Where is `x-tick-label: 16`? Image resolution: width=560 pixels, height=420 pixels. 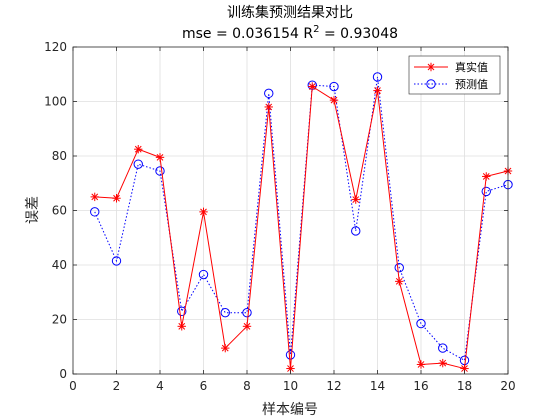 x-tick-label: 16 is located at coordinates (420, 386).